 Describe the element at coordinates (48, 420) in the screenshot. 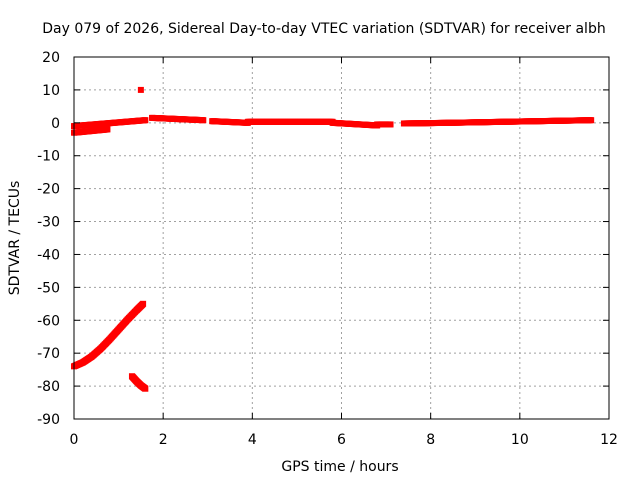

I see `y-tick-label: -90` at that location.